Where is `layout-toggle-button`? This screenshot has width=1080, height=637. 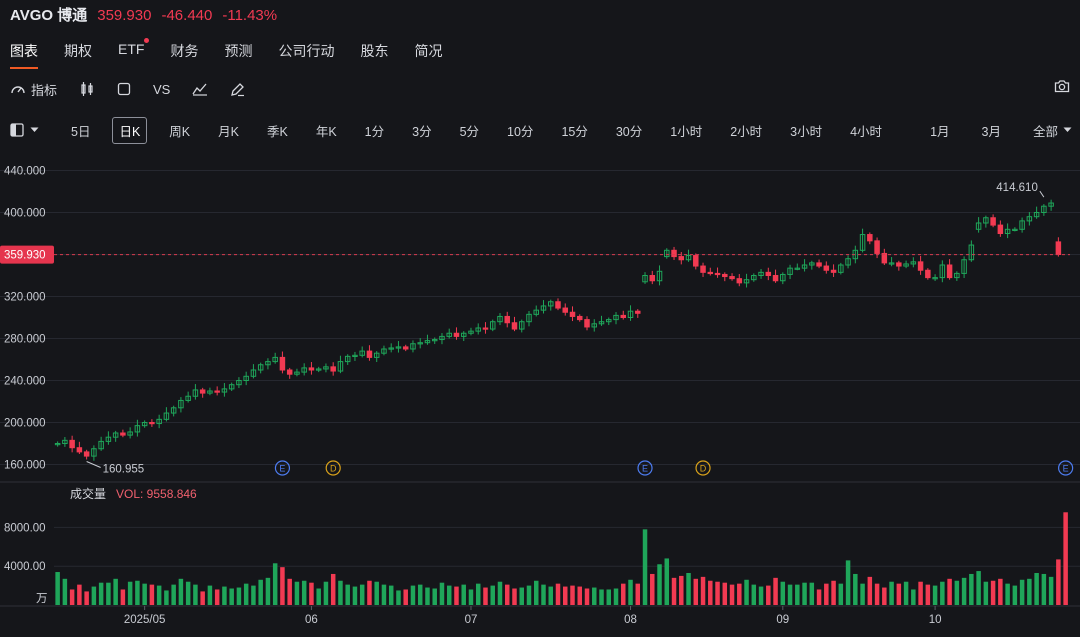
layout-toggle-button is located at coordinates (24, 130).